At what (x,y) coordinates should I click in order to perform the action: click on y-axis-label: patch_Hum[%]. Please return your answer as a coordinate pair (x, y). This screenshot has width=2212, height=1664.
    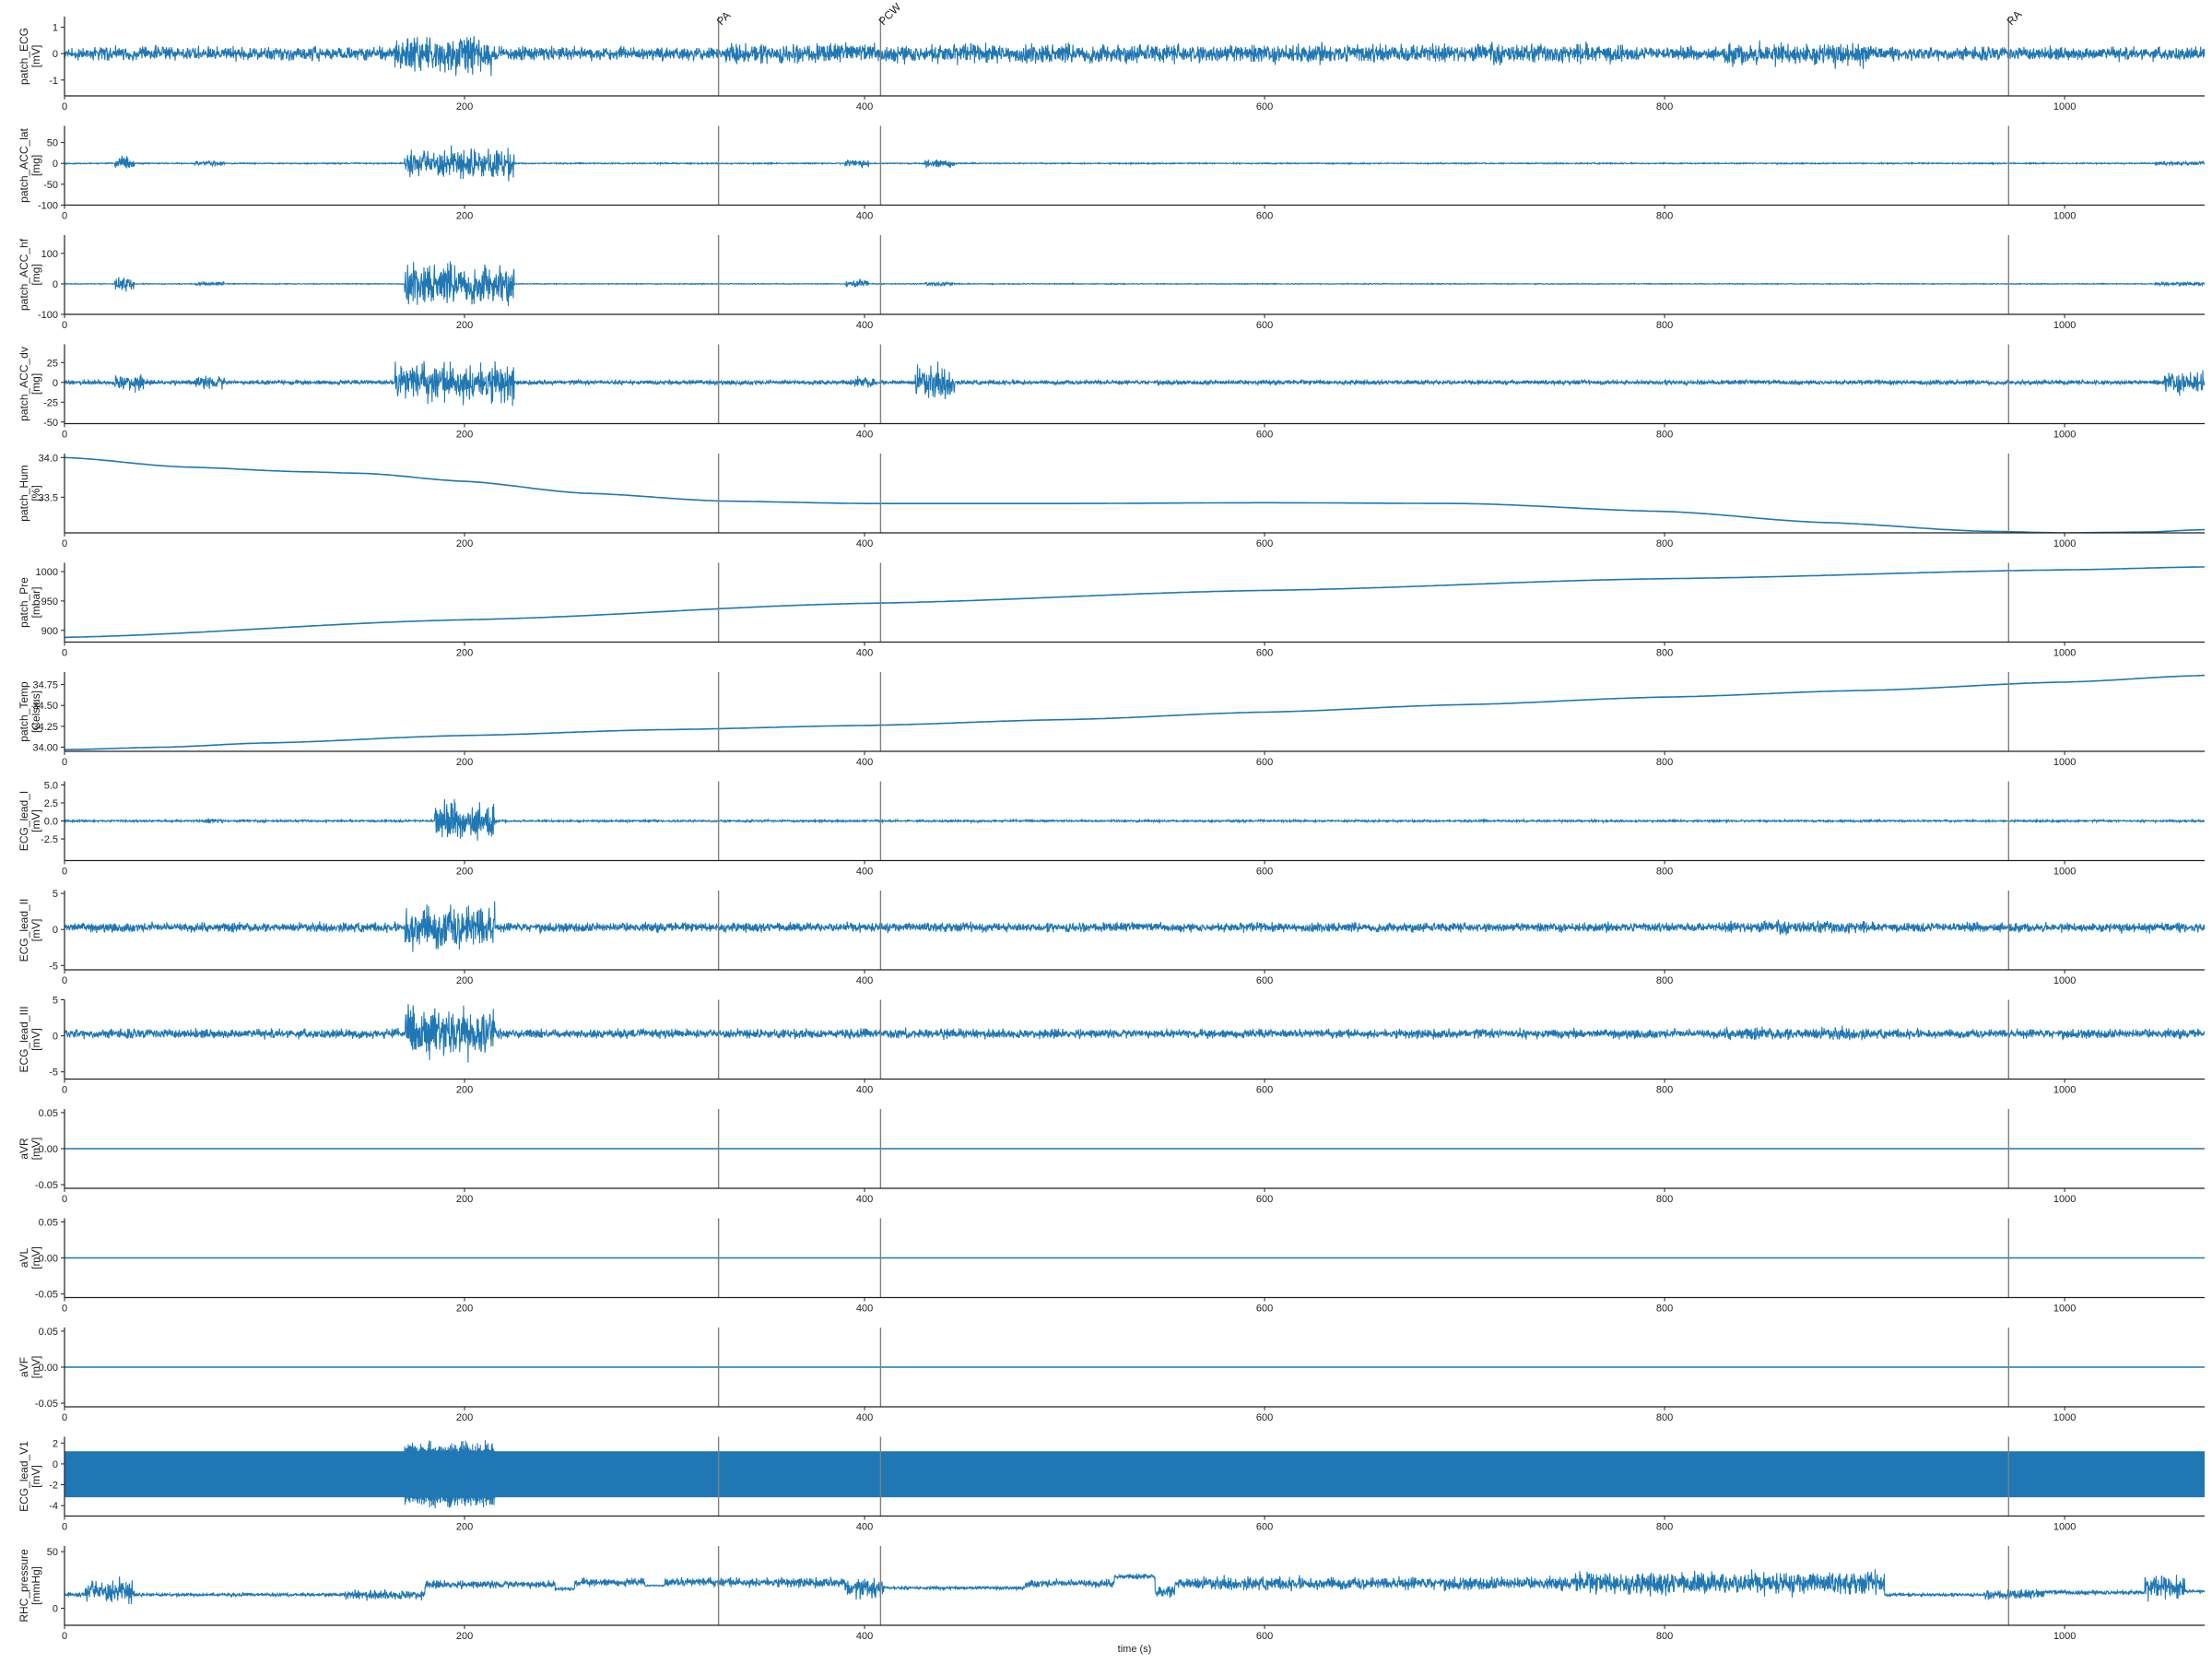
    Looking at the image, I should click on (30, 493).